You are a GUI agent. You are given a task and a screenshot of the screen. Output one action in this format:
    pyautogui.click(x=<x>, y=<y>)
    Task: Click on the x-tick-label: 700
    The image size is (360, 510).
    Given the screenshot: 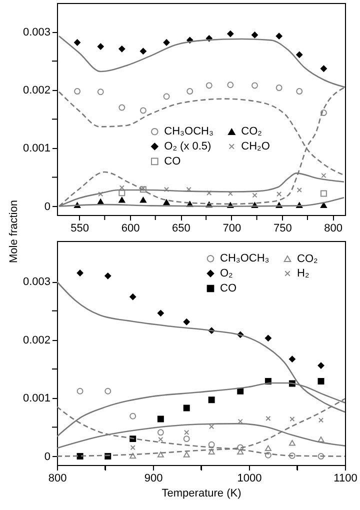 What is the action you would take?
    pyautogui.click(x=232, y=228)
    